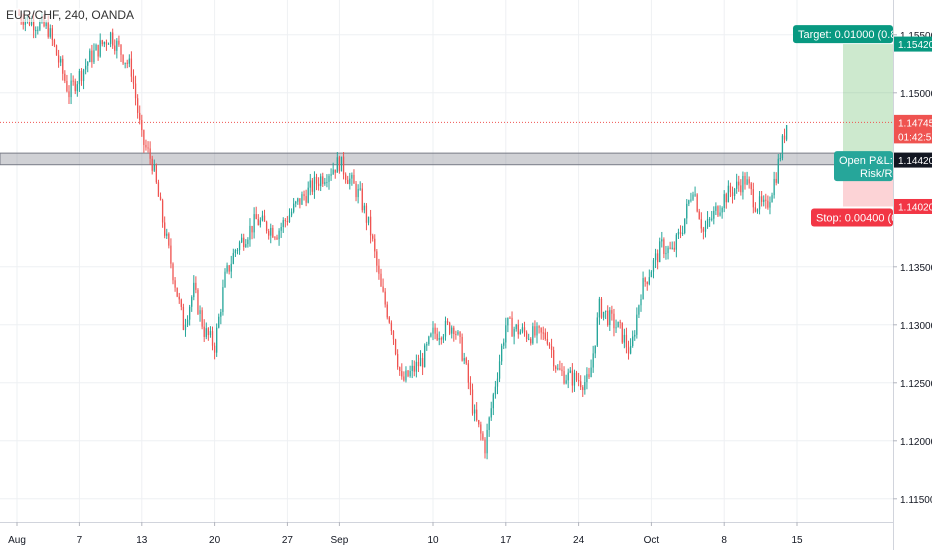  Describe the element at coordinates (17, 540) in the screenshot. I see `time-tick-label: Aug` at that location.